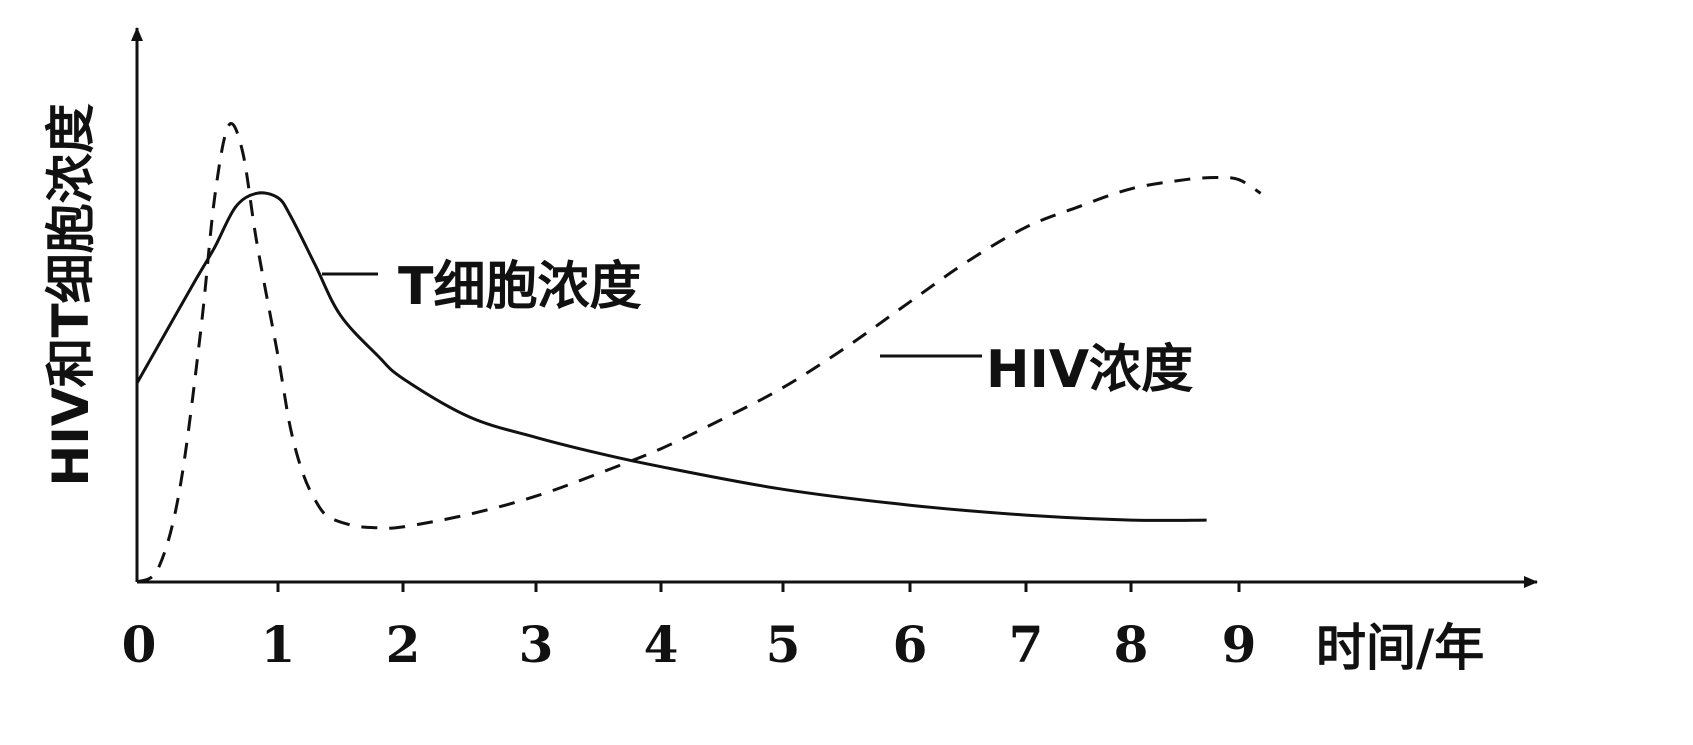  What do you see at coordinates (1089, 370) in the screenshot?
I see `hiv-series-label: HIV浓度` at bounding box center [1089, 370].